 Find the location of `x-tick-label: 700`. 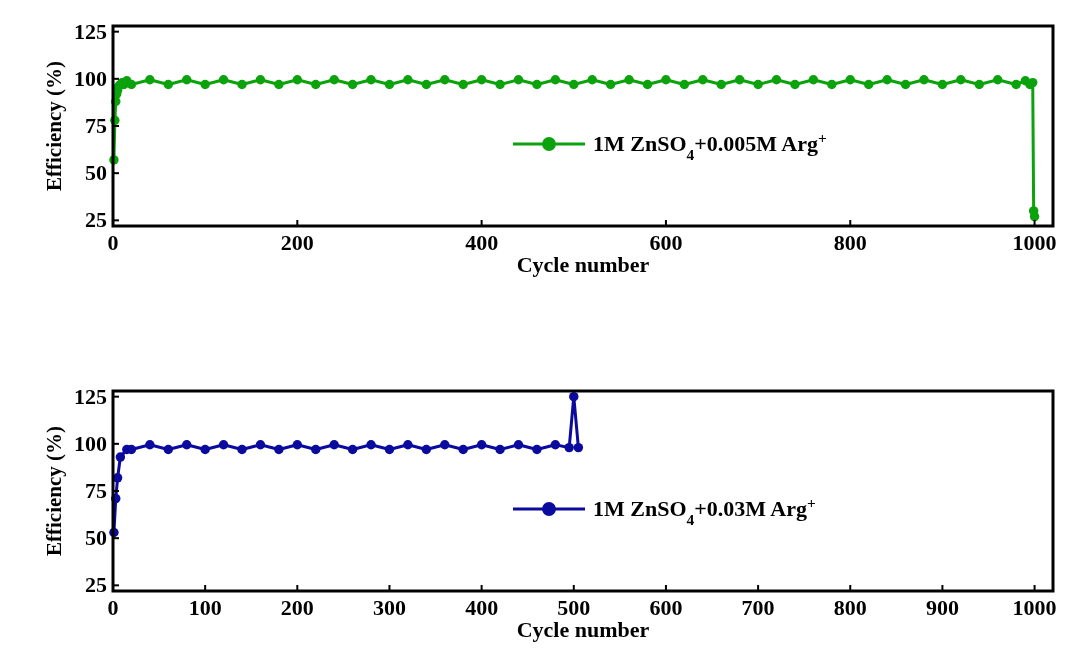

x-tick-label: 700 is located at coordinates (758, 607).